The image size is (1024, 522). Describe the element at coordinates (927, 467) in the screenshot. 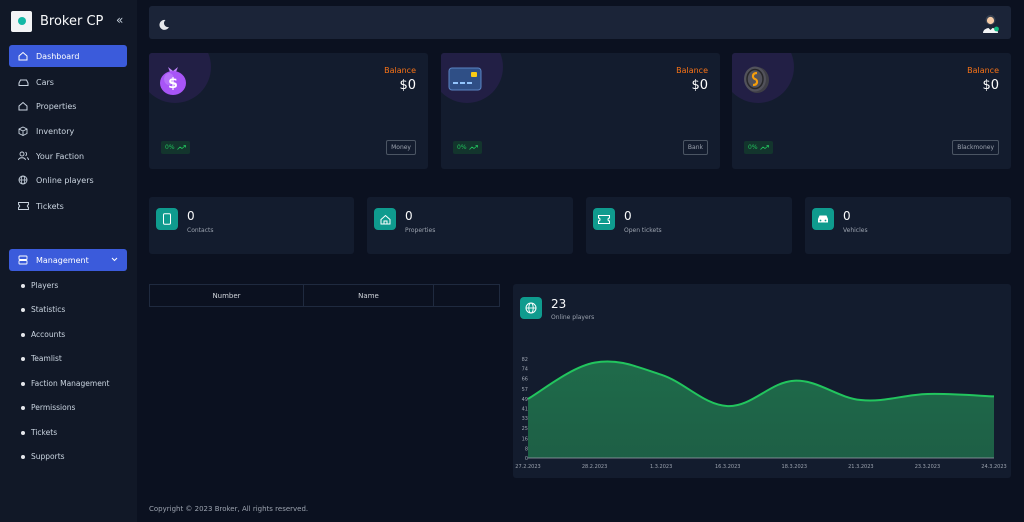

I see `x-tick-label: 23.3.2023` at that location.